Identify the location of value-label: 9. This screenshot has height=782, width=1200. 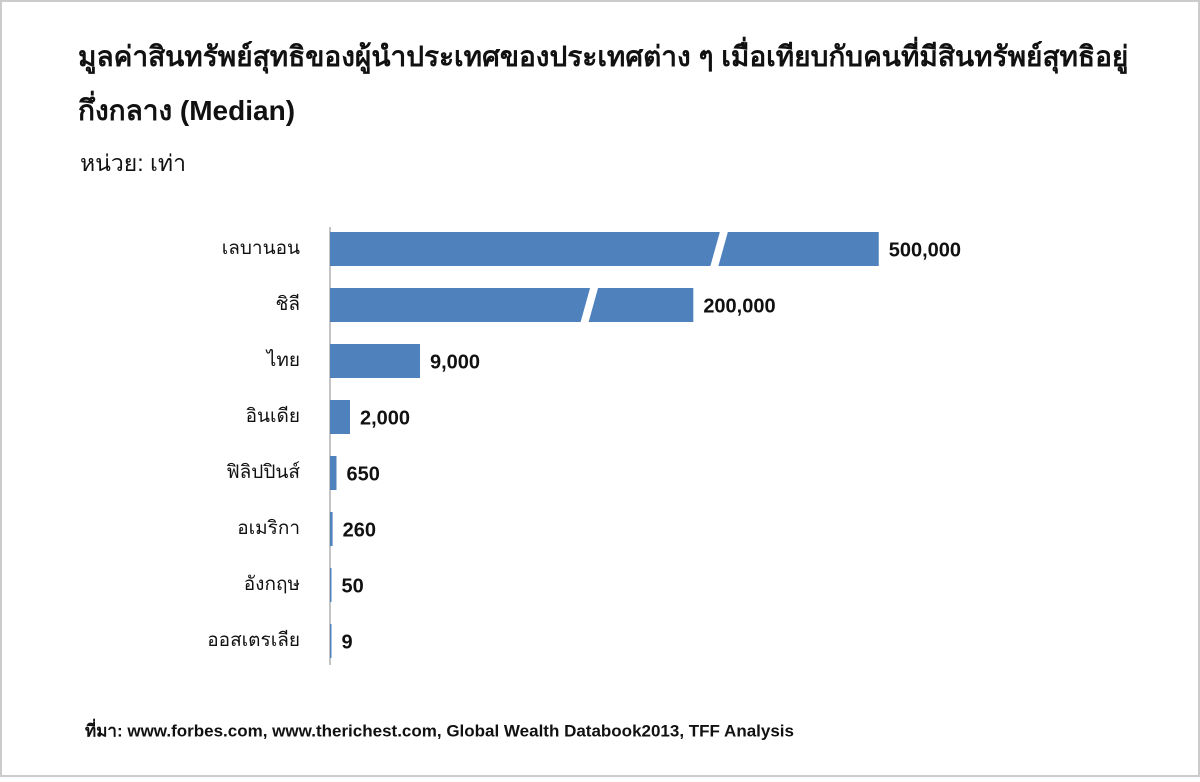
(347, 642).